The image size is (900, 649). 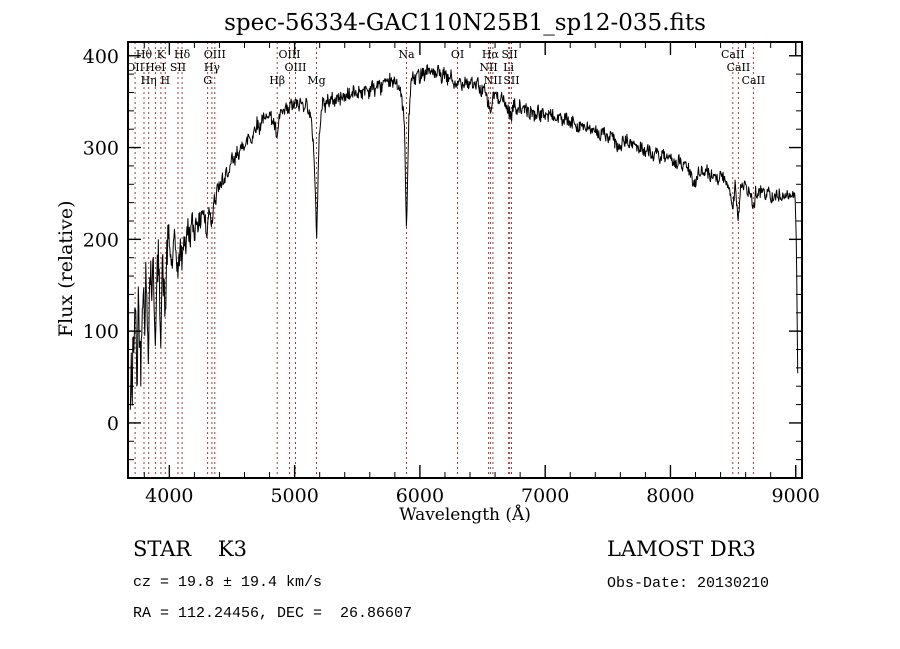 I want to click on svg-text: Hβ, so click(x=277, y=80).